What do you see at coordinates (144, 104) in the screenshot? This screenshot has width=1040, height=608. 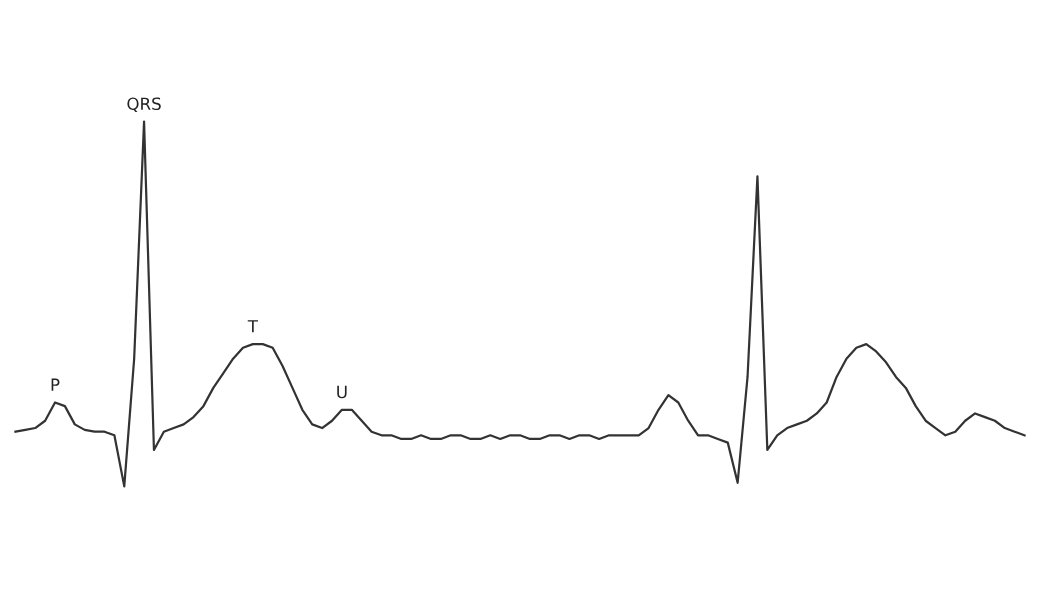 I see `text: QRS` at bounding box center [144, 104].